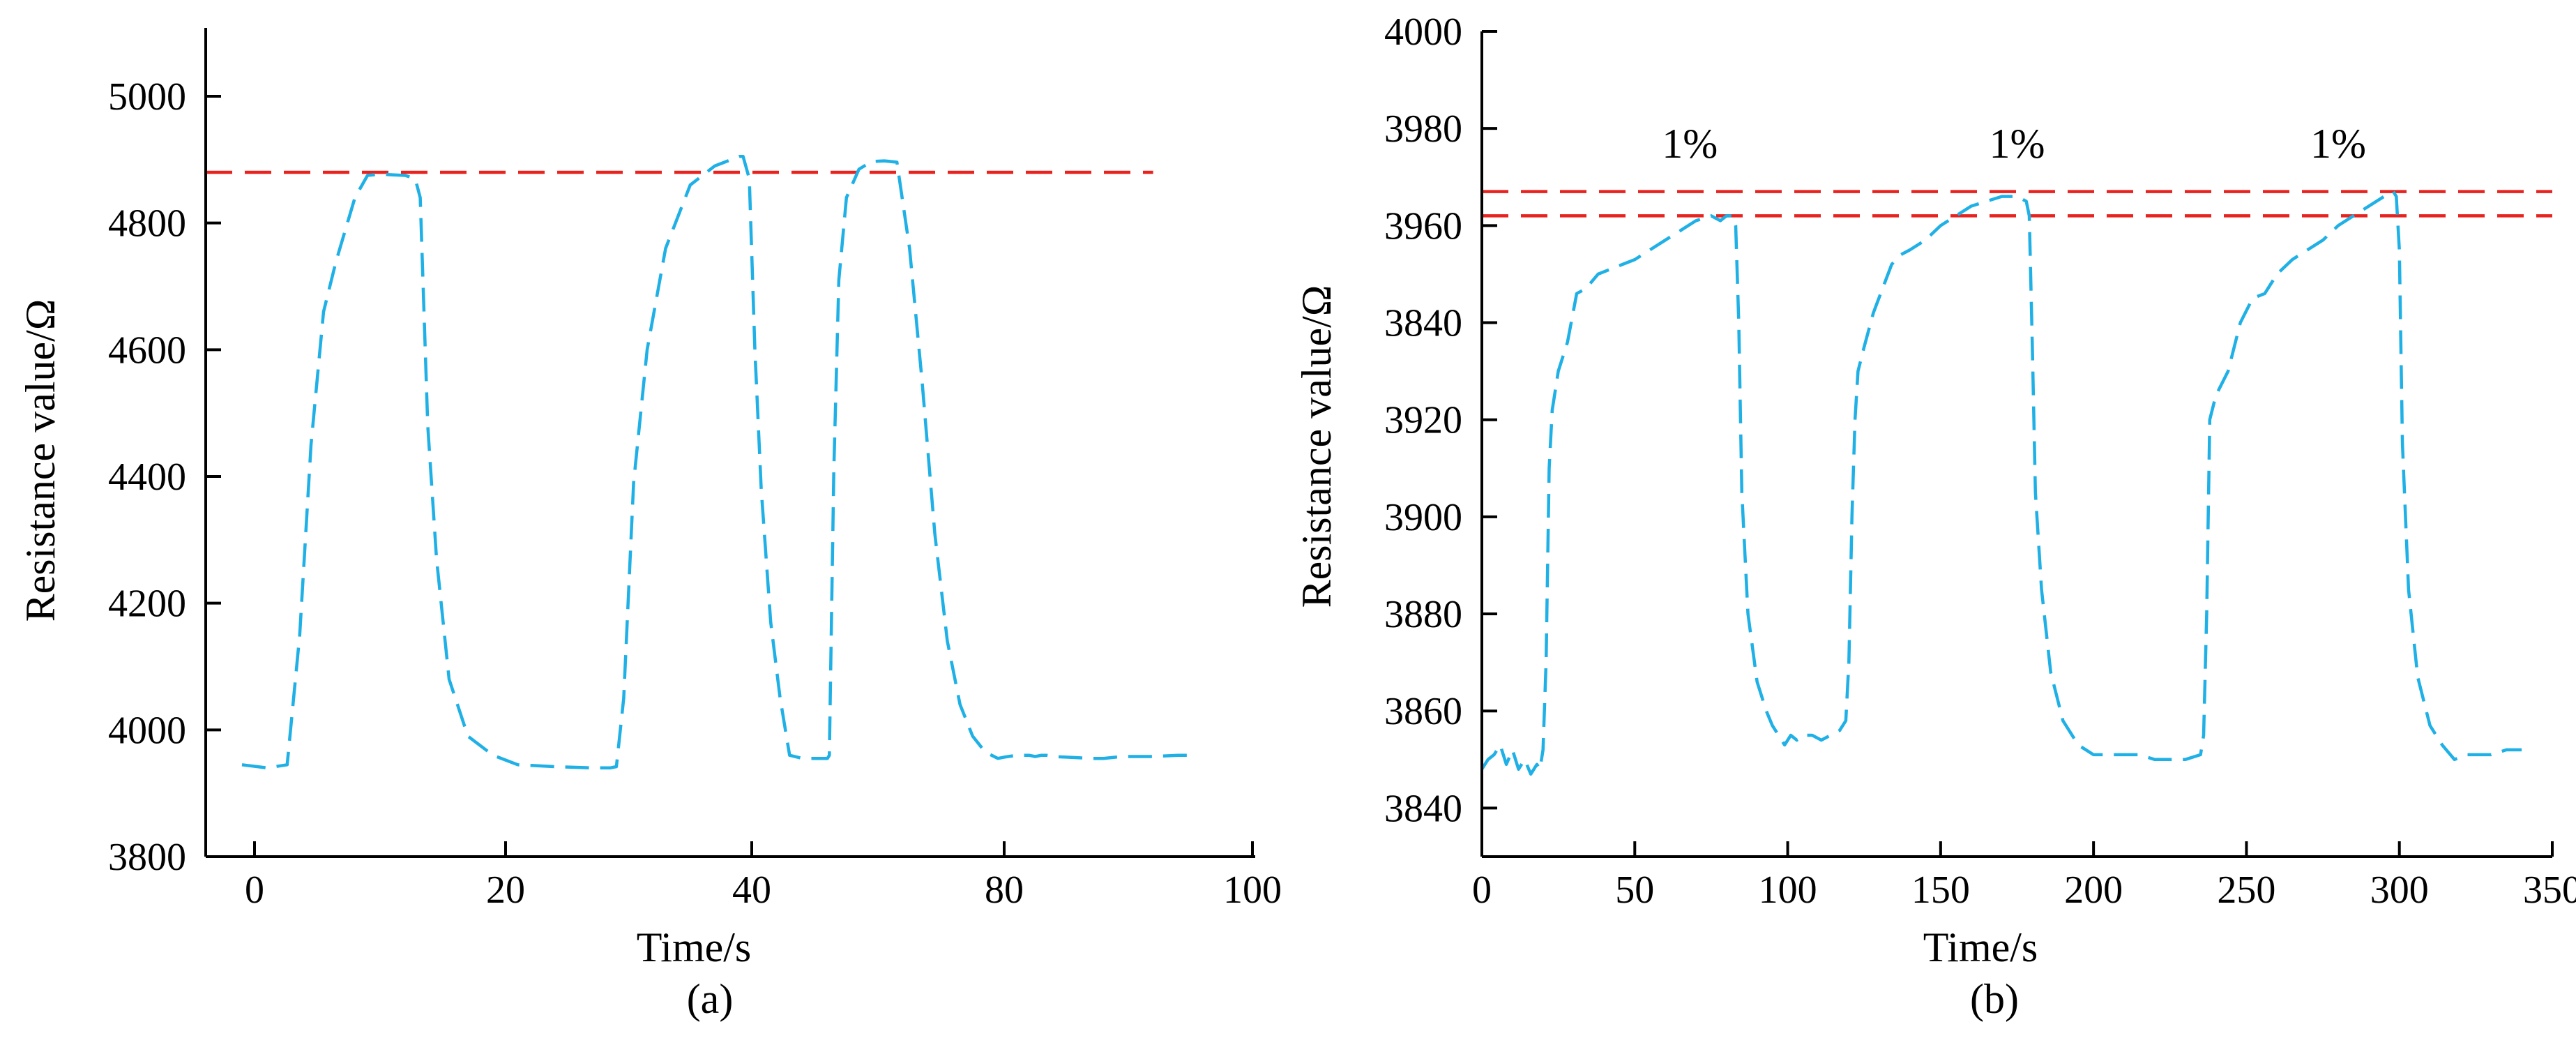 The image size is (2576, 1038). Describe the element at coordinates (2093, 890) in the screenshot. I see `x-tick-label: 200` at that location.